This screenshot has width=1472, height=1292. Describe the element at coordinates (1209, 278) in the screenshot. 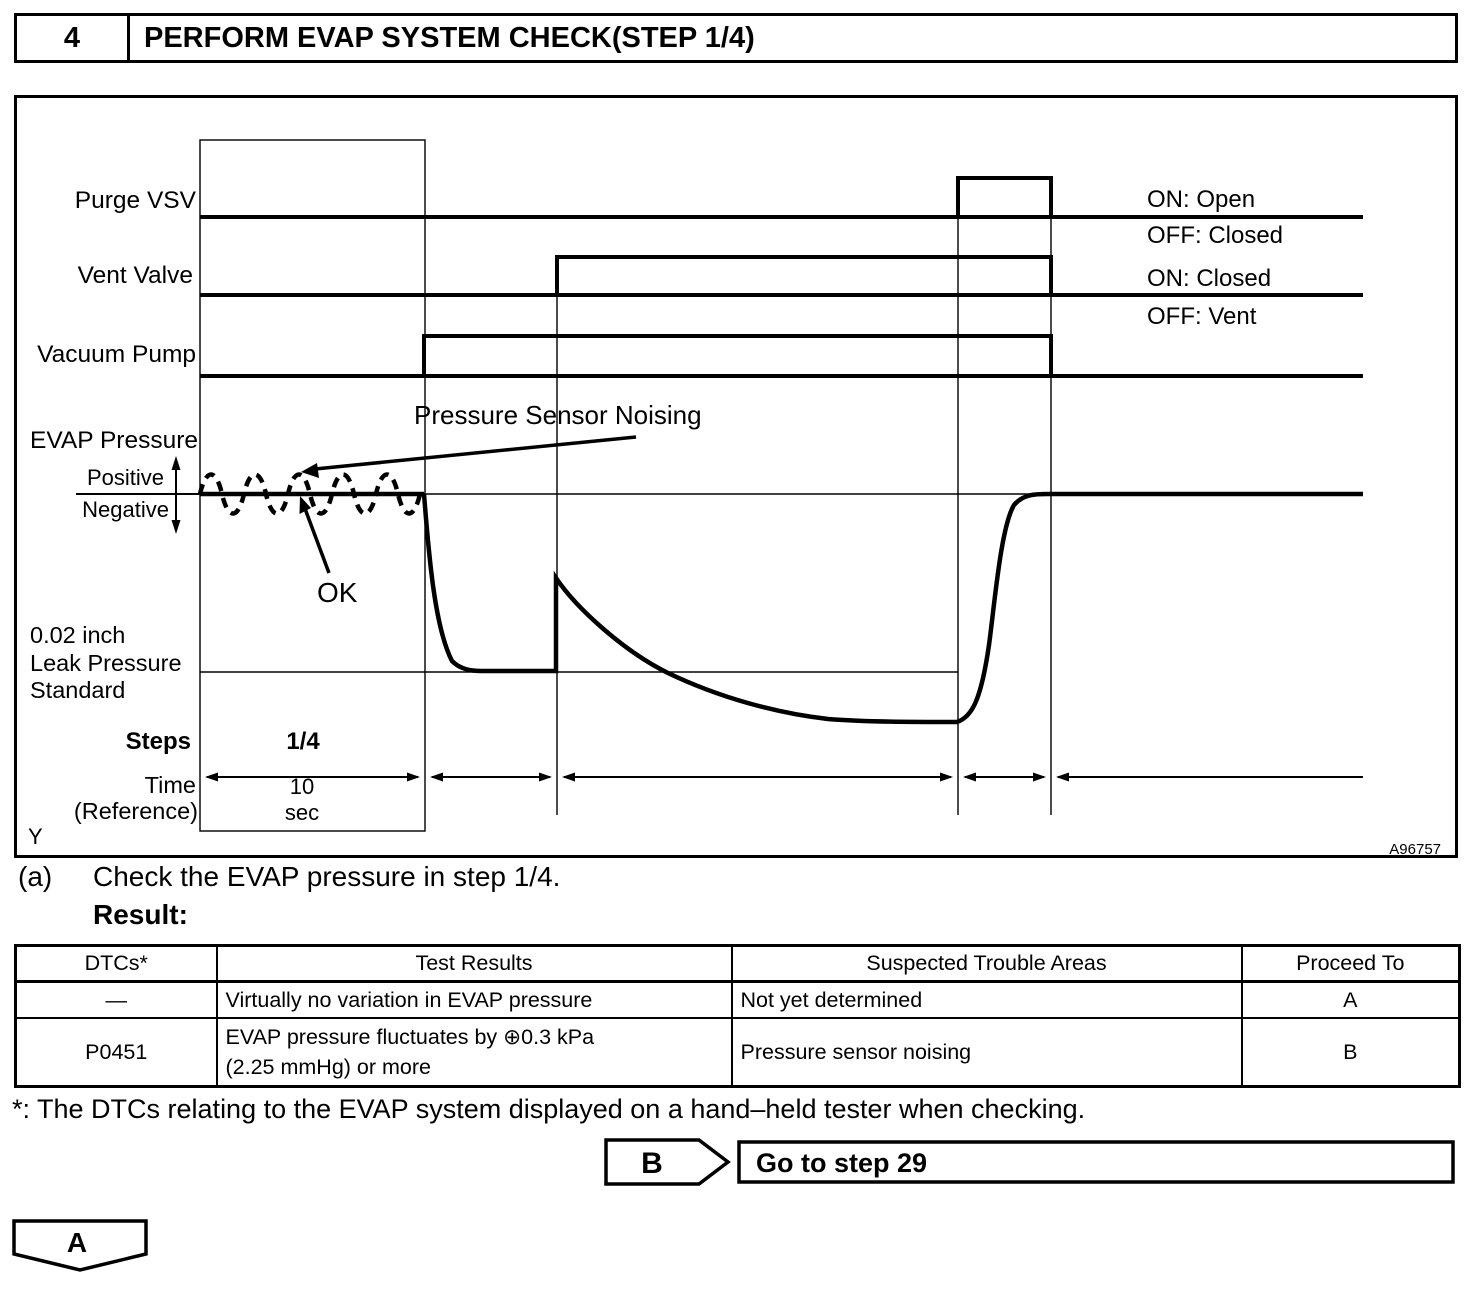

I see `vent-on-label: ON: Closed` at that location.